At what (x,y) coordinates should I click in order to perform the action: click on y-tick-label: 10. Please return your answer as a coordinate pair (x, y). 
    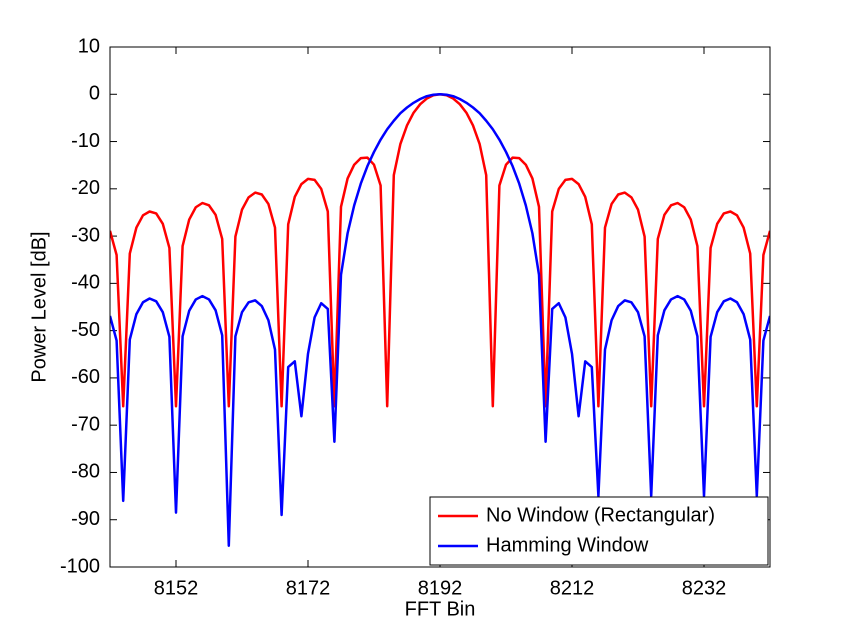
    Looking at the image, I should click on (89, 46).